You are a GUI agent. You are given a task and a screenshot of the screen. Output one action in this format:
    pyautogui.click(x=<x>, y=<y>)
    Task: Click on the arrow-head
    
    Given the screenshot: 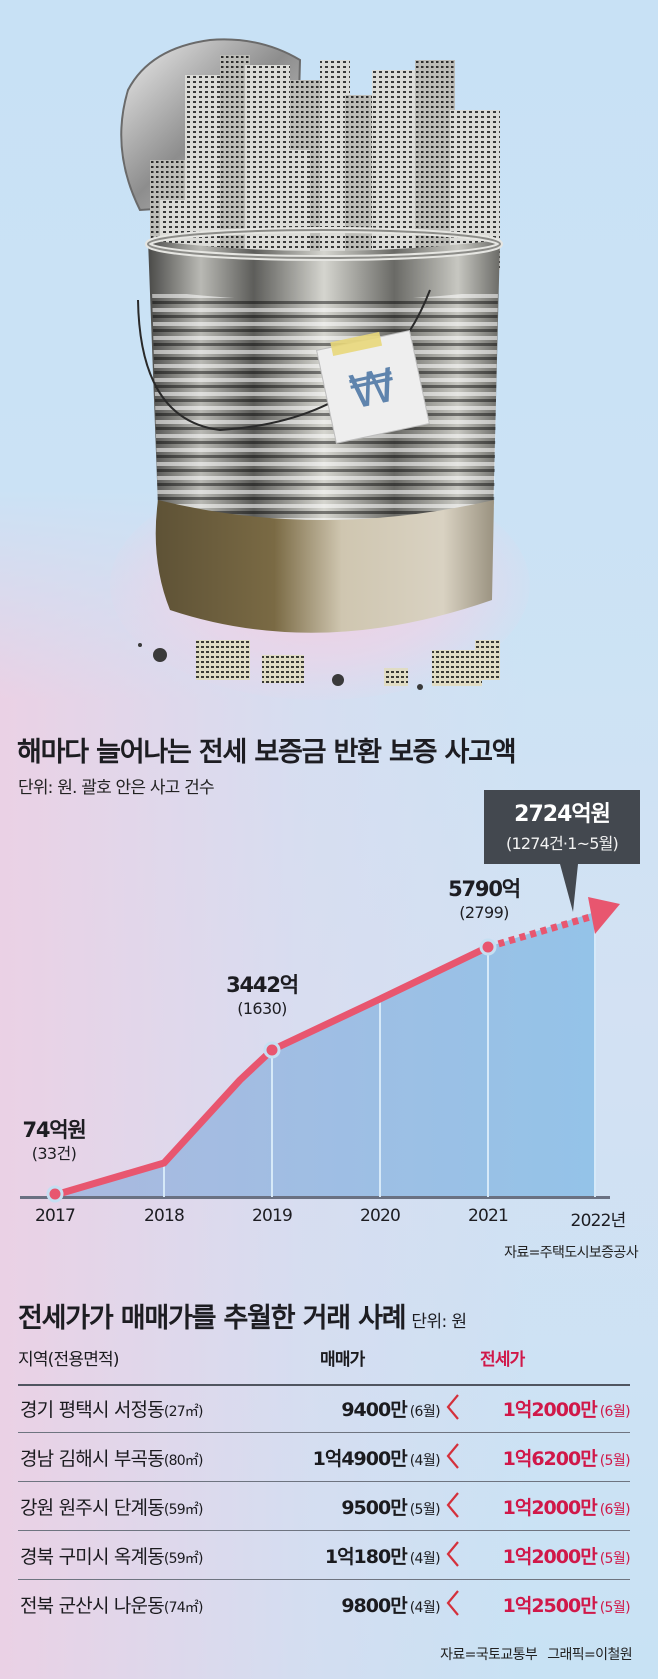 What is the action you would take?
    pyautogui.click(x=604, y=915)
    